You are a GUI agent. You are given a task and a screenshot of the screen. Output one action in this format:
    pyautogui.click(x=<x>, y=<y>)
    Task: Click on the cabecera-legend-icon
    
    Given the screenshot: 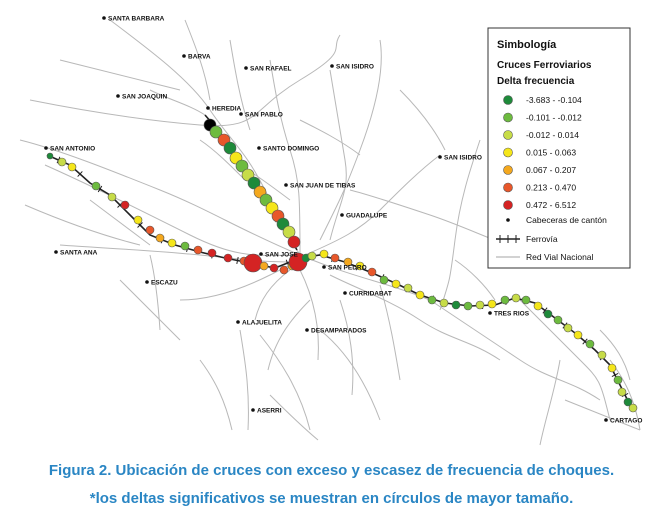 What is the action you would take?
    pyautogui.click(x=508, y=220)
    